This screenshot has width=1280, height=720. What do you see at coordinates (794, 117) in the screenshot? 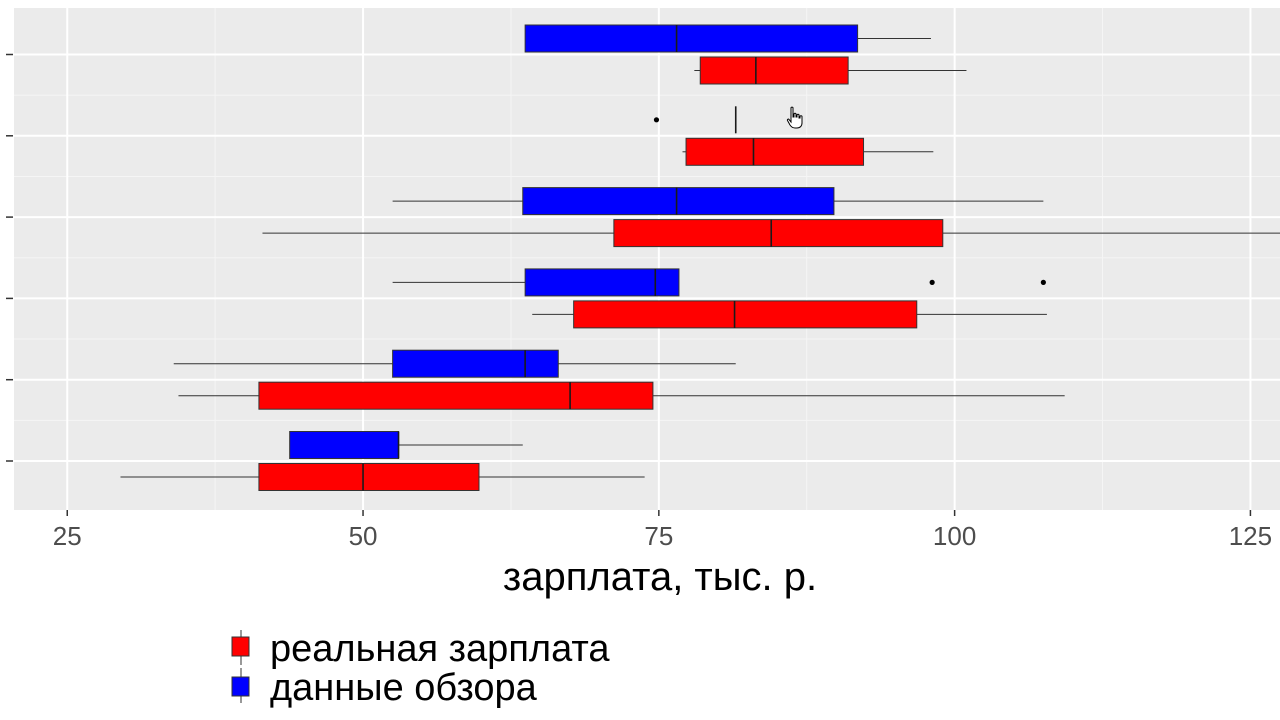
I see `mouse-pointer-hand-icon` at bounding box center [794, 117].